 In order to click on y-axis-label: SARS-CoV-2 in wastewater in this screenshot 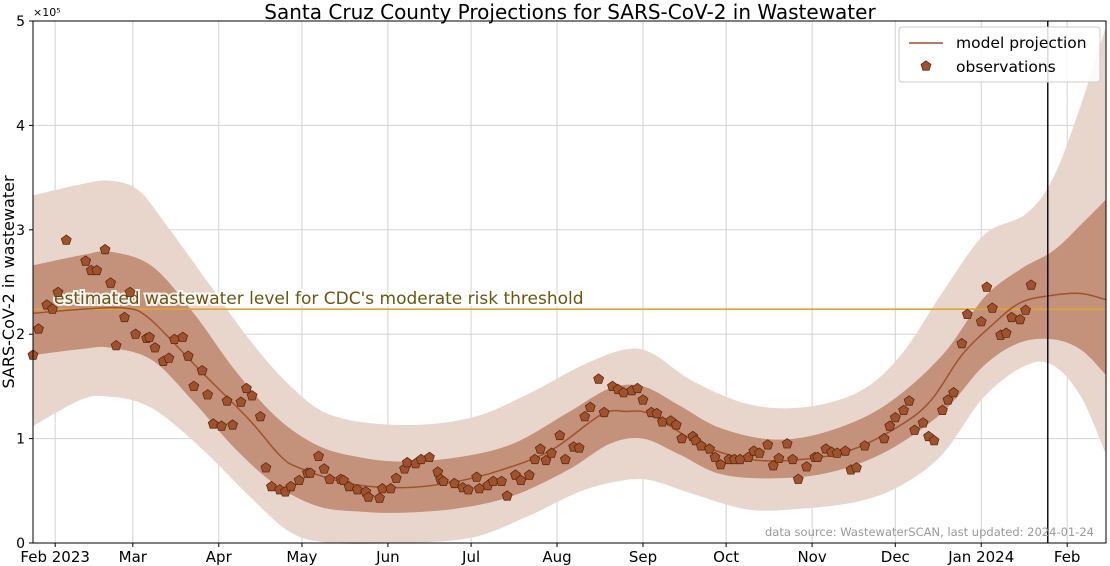, I will do `click(9, 281)`.